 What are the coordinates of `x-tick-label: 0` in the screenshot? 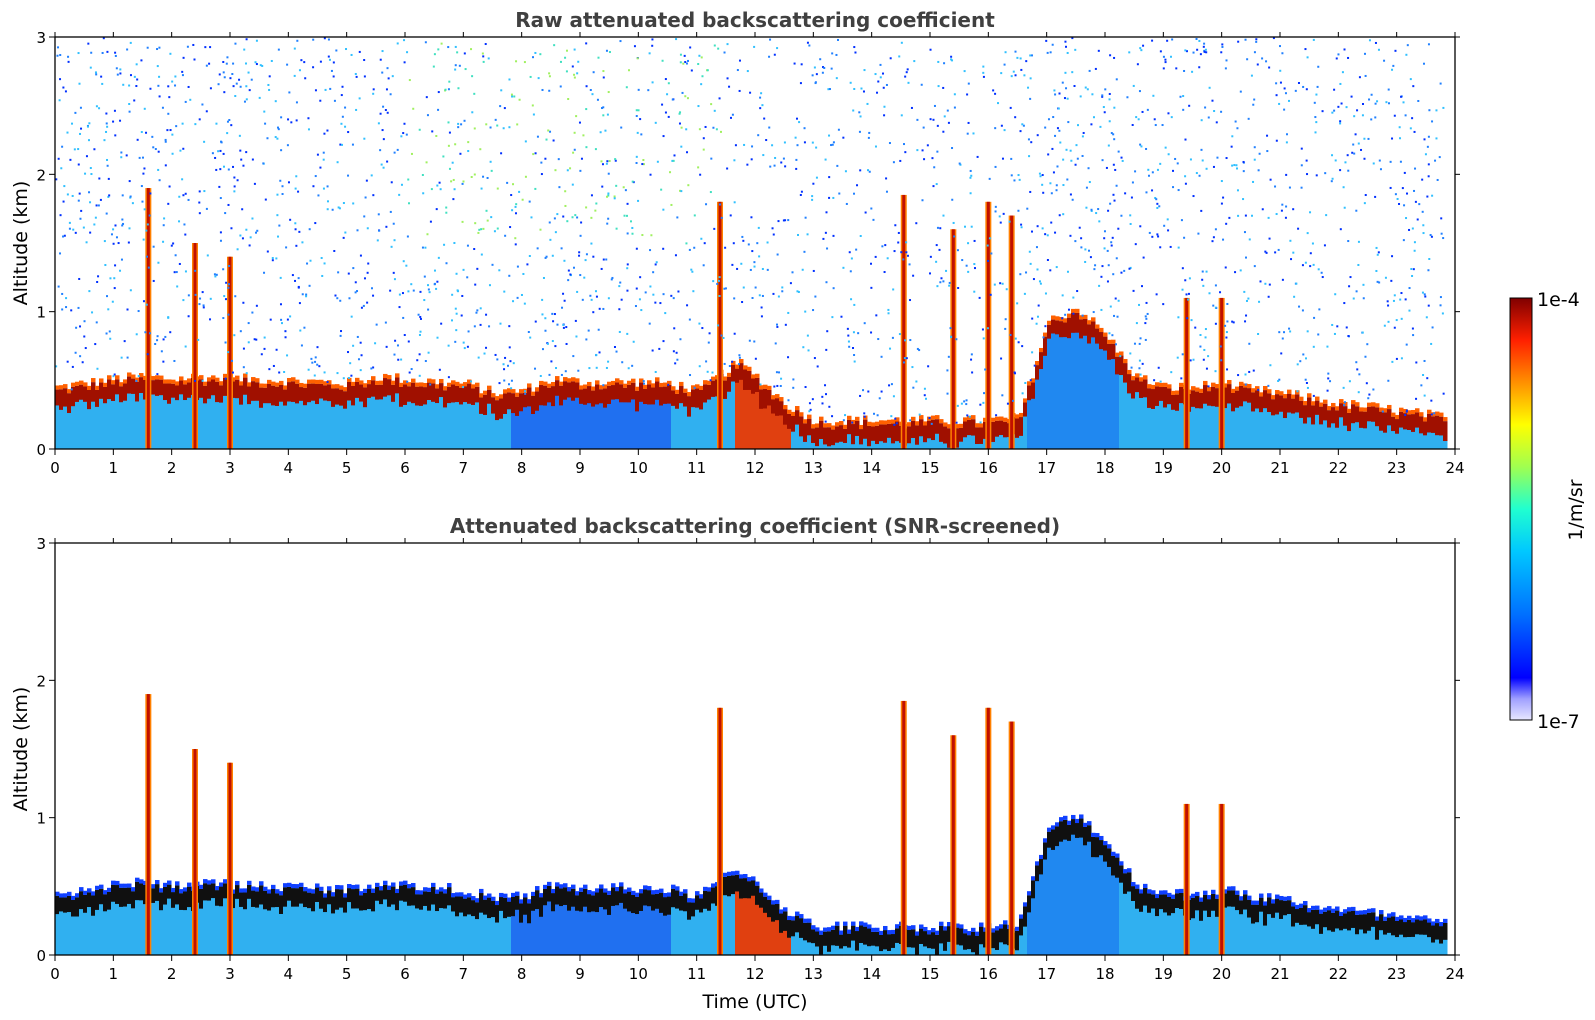 It's located at (55, 468).